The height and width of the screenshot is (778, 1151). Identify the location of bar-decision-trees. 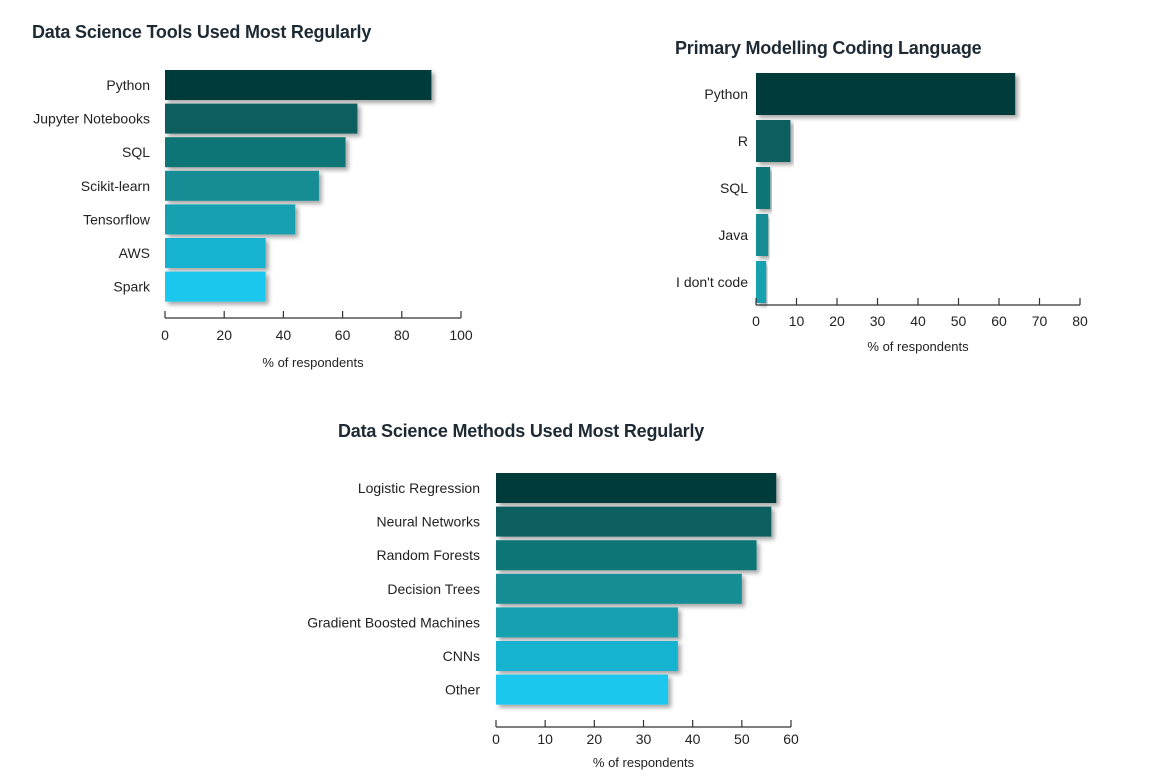
(619, 588).